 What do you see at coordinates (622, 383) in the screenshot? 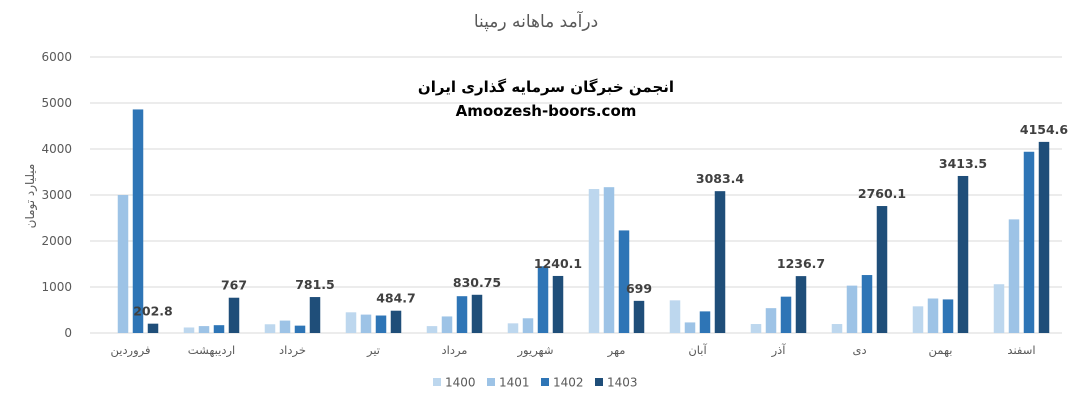
I see `legend-label: 1403` at bounding box center [622, 383].